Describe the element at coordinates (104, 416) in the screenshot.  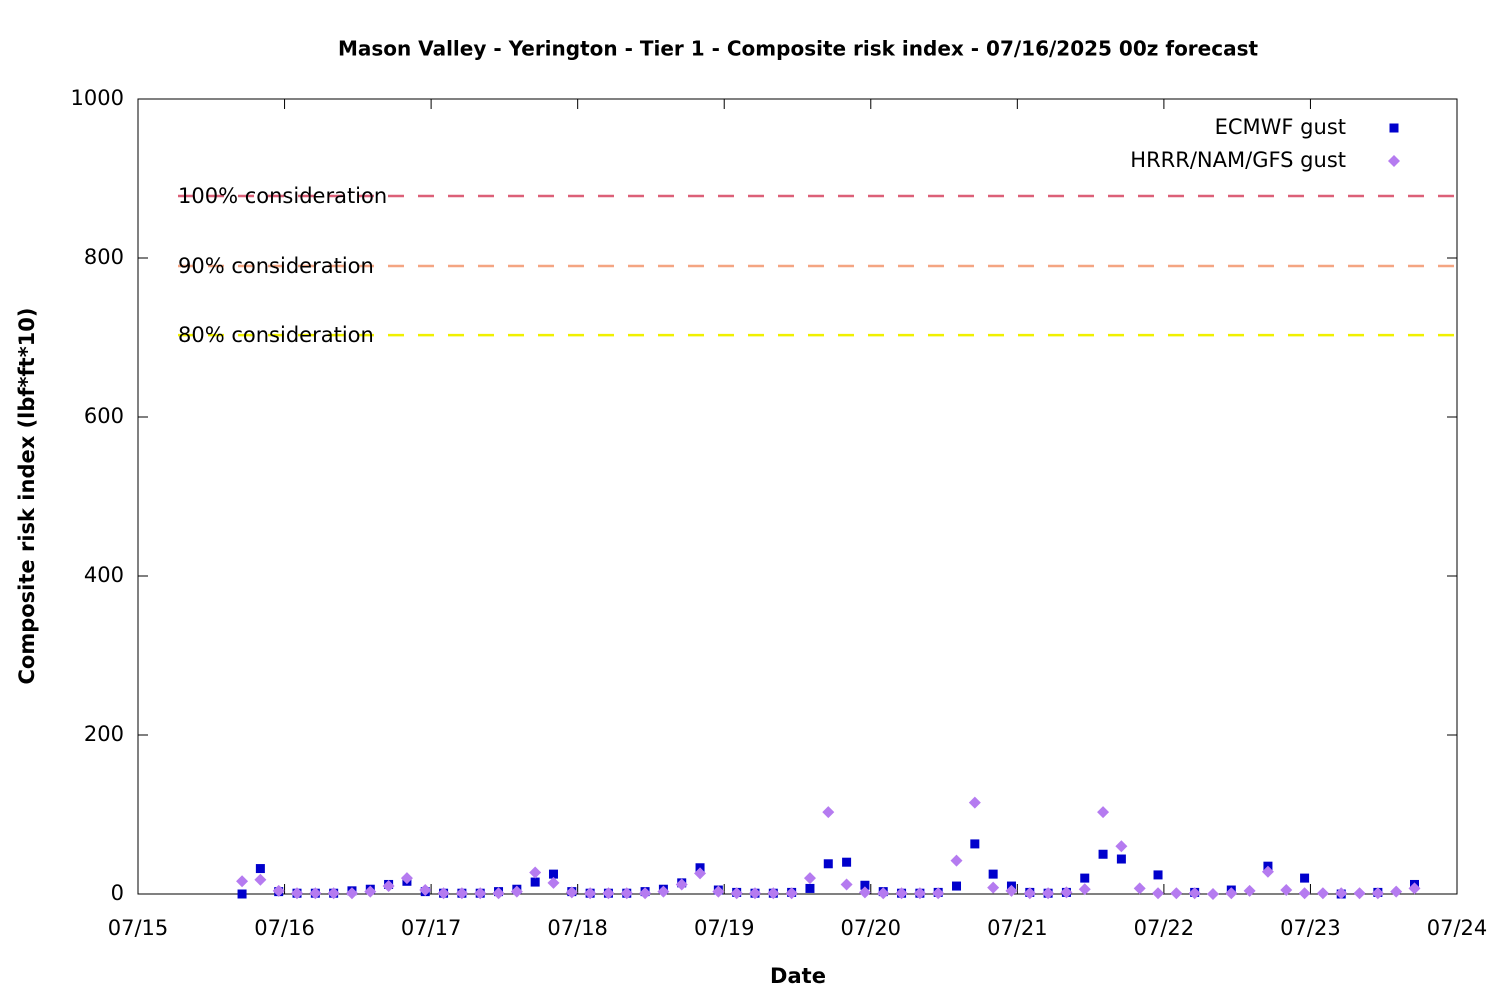
I see `y-tick-label: 600` at that location.